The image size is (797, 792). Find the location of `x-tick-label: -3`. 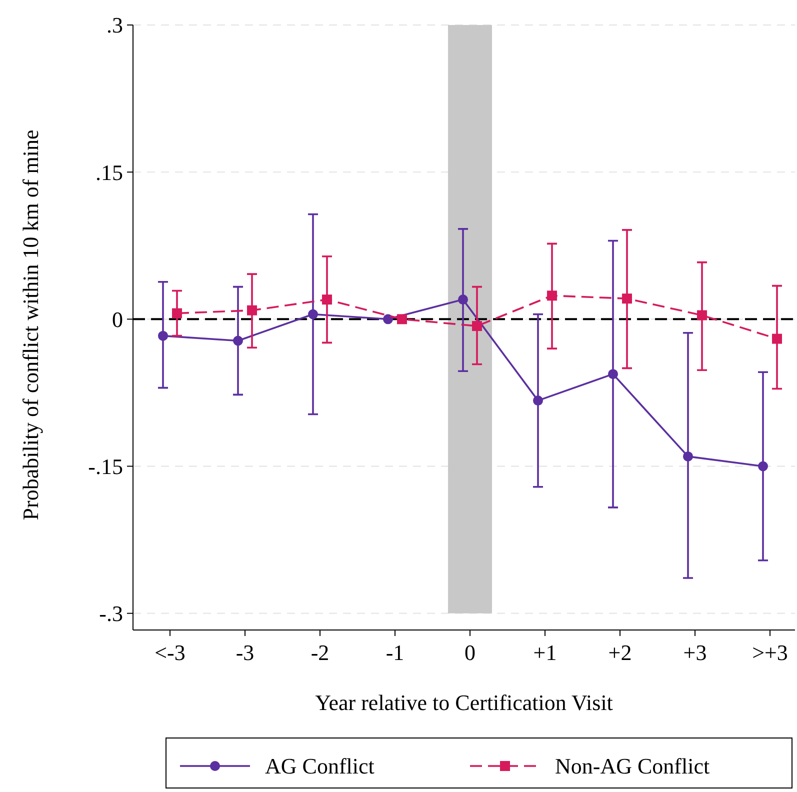

x-tick-label: -3 is located at coordinates (245, 652).